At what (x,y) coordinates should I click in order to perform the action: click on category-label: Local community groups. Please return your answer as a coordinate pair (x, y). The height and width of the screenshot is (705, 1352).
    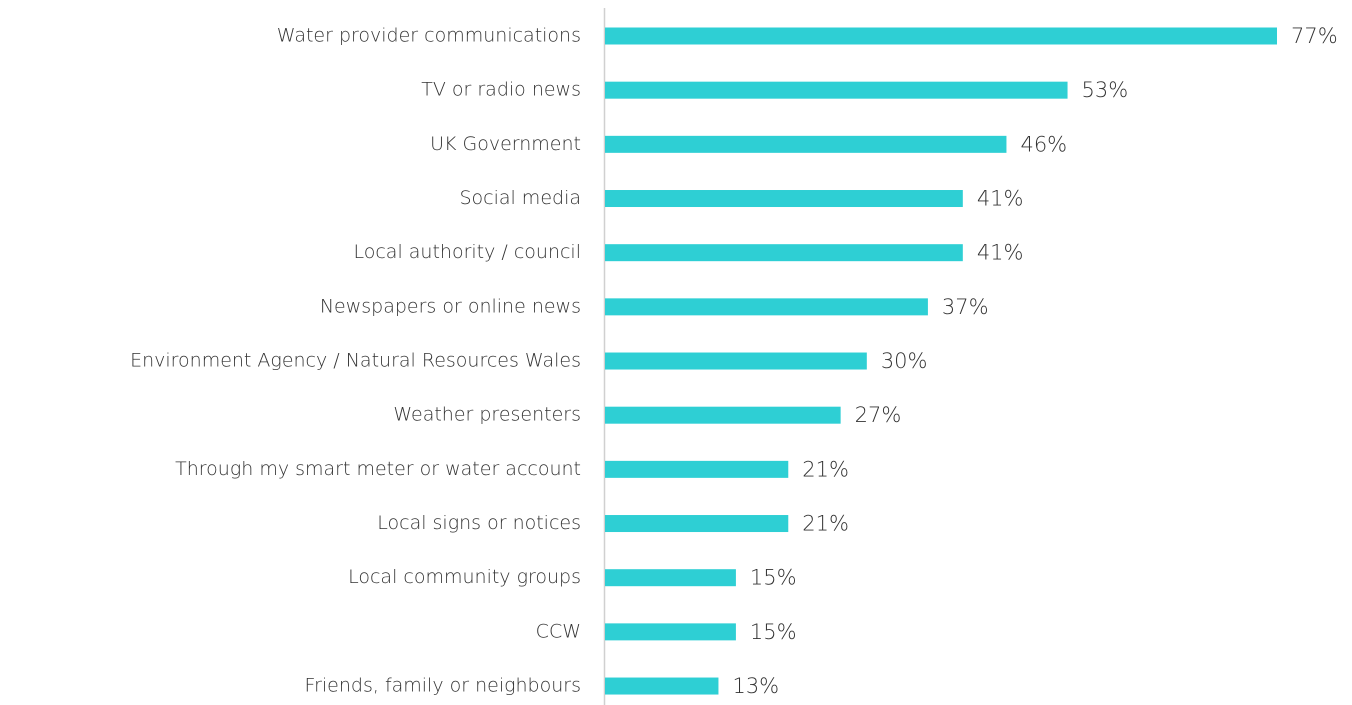
    Looking at the image, I should click on (464, 577).